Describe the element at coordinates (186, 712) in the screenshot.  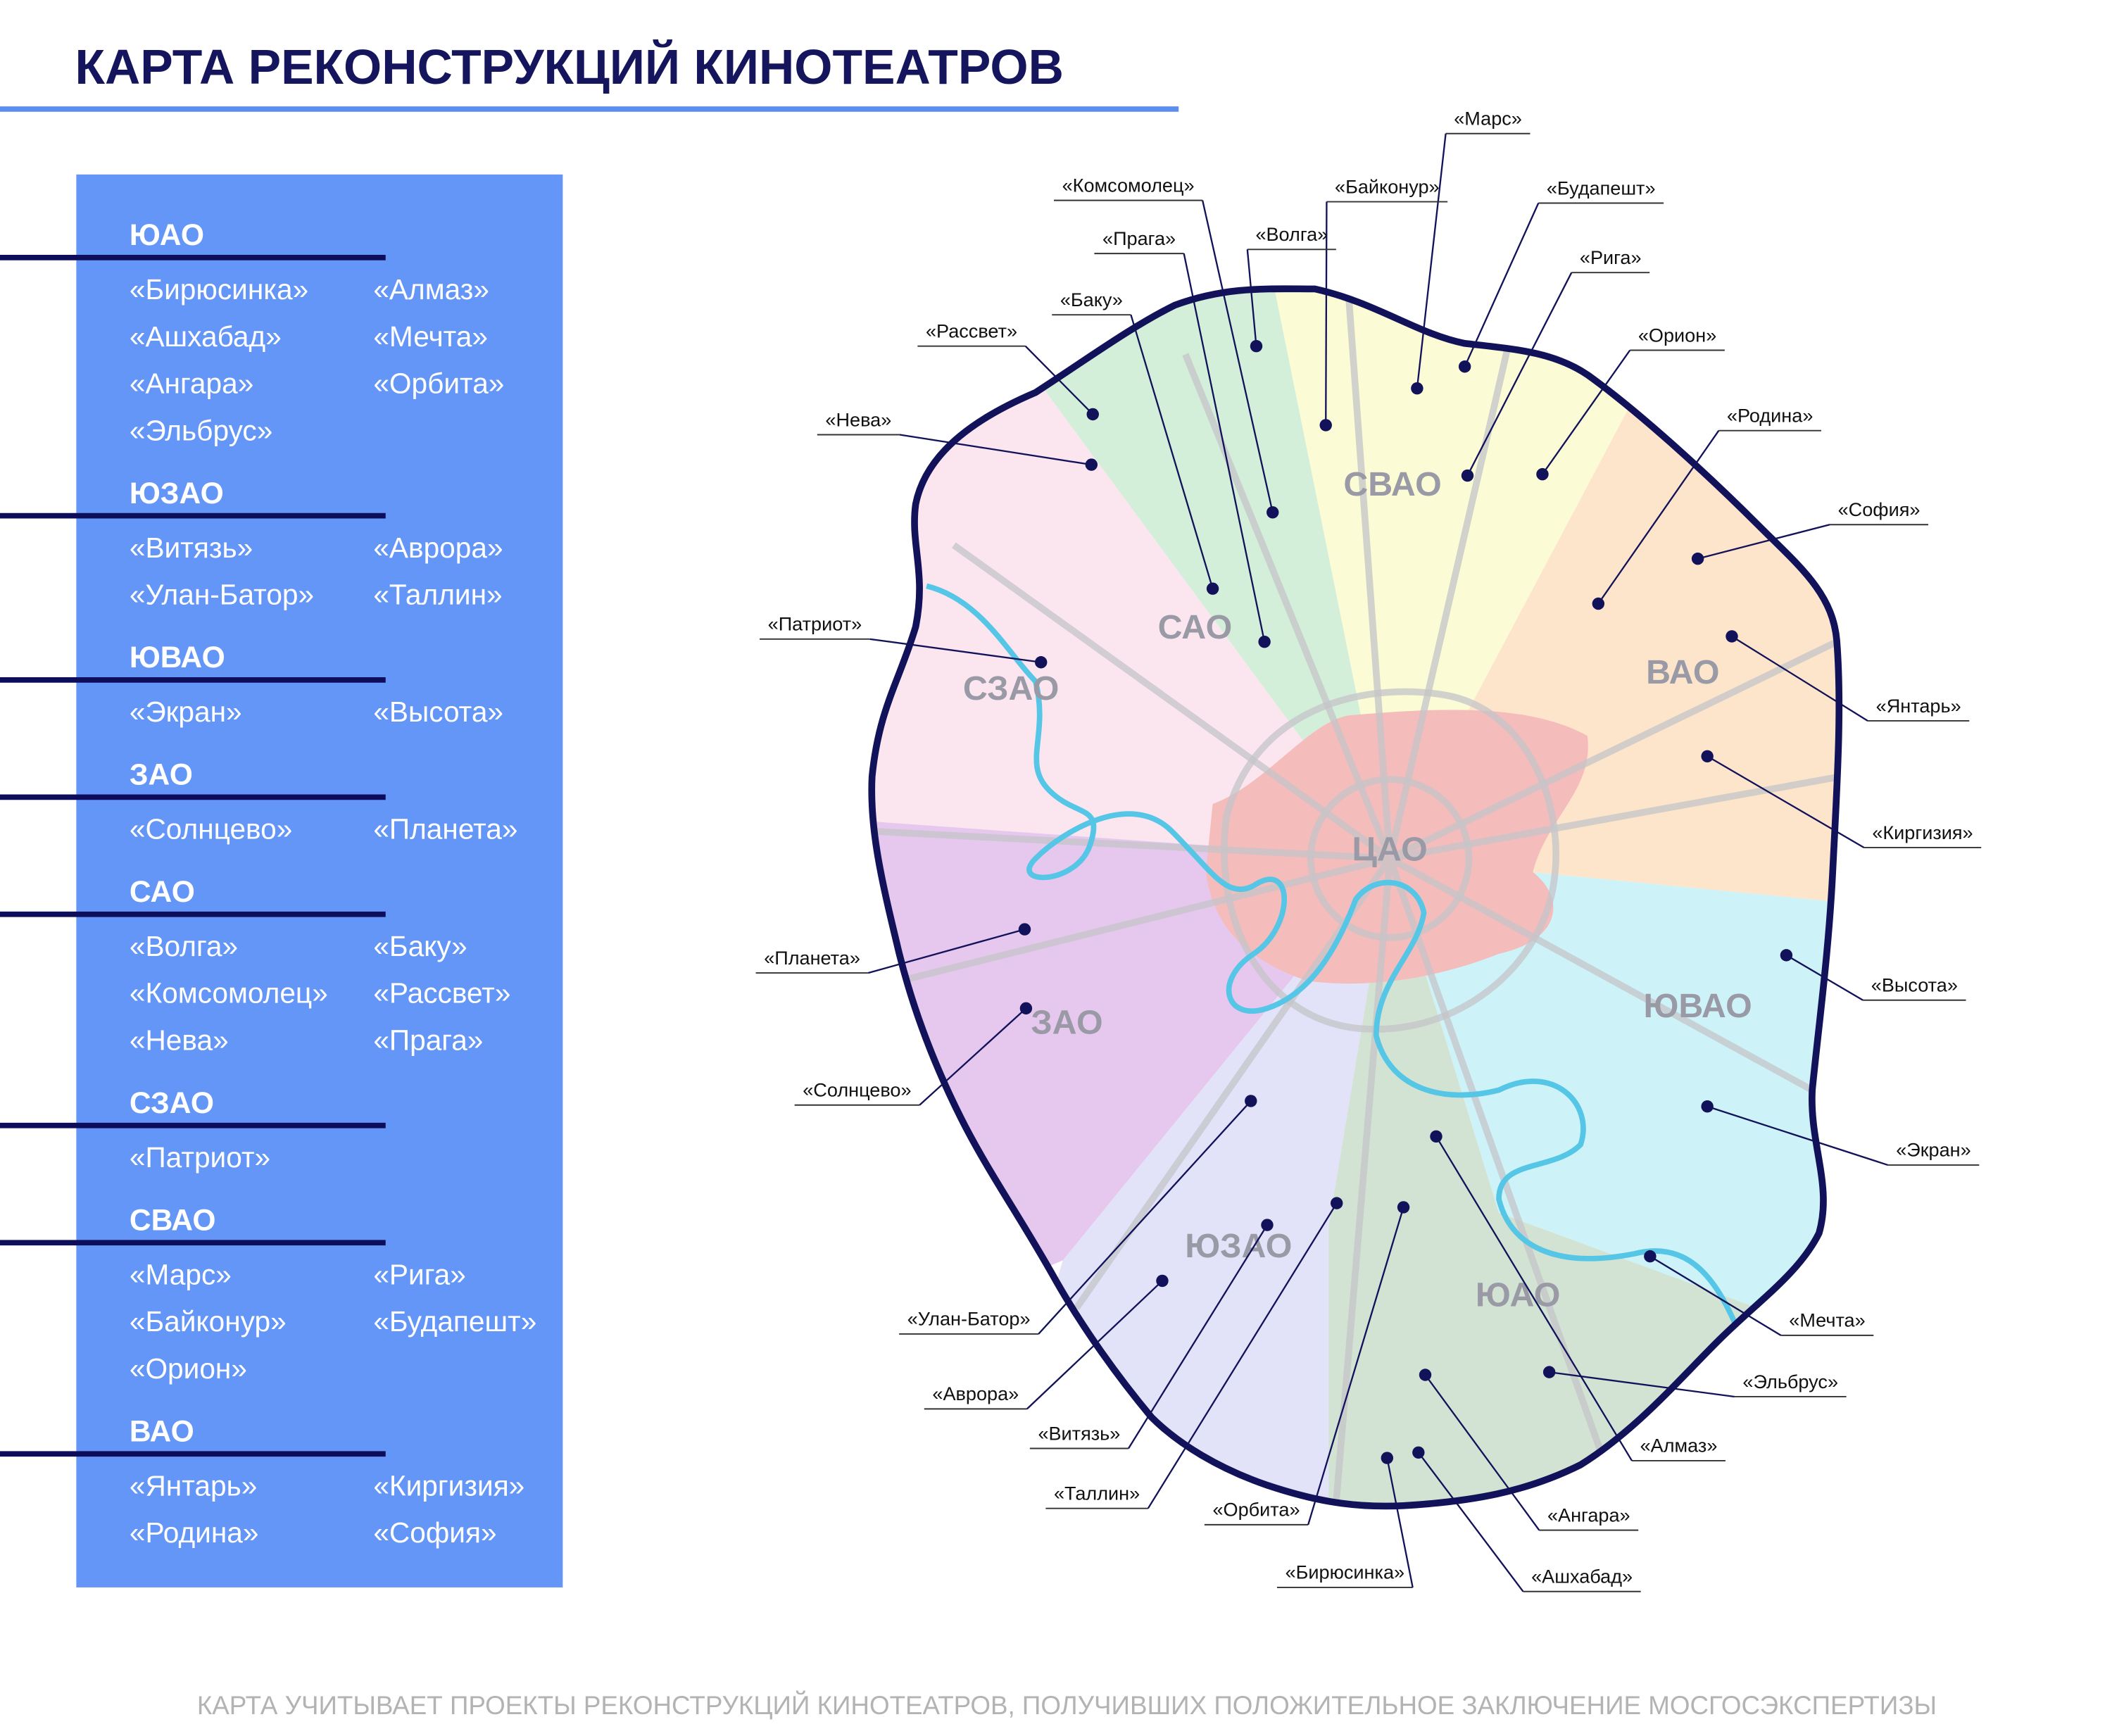
I see `legend-cinema: «Экран»` at that location.